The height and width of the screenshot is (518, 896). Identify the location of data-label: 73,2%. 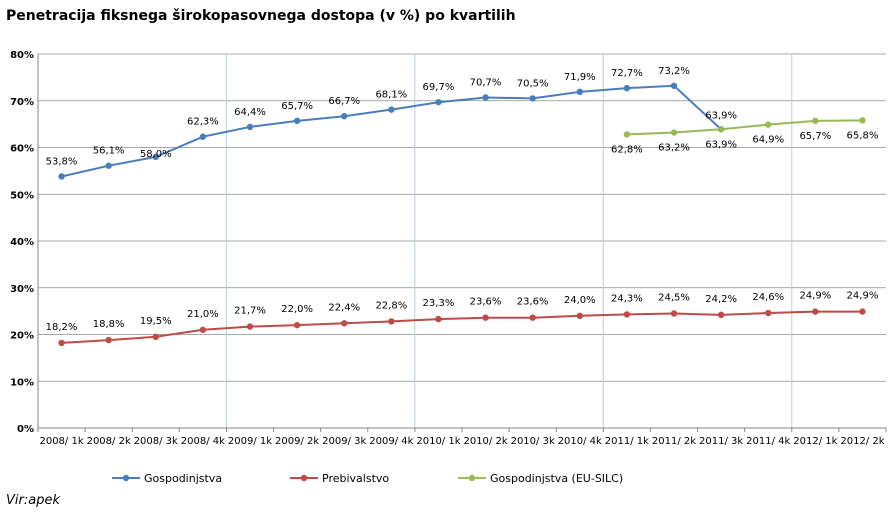
(674, 71).